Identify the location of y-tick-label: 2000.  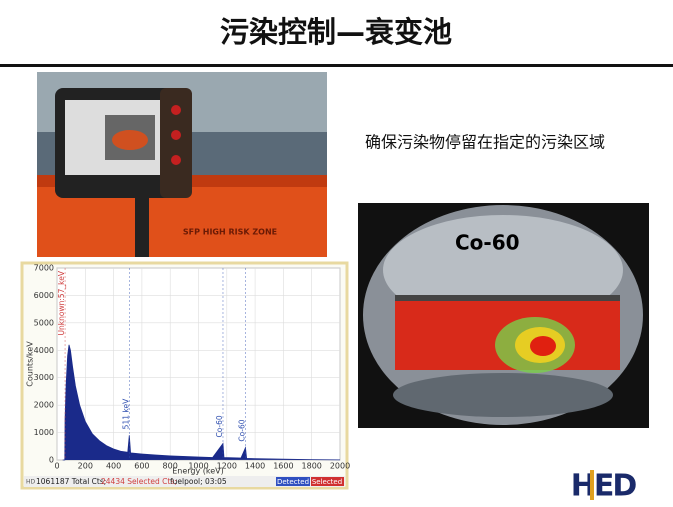
(44, 405).